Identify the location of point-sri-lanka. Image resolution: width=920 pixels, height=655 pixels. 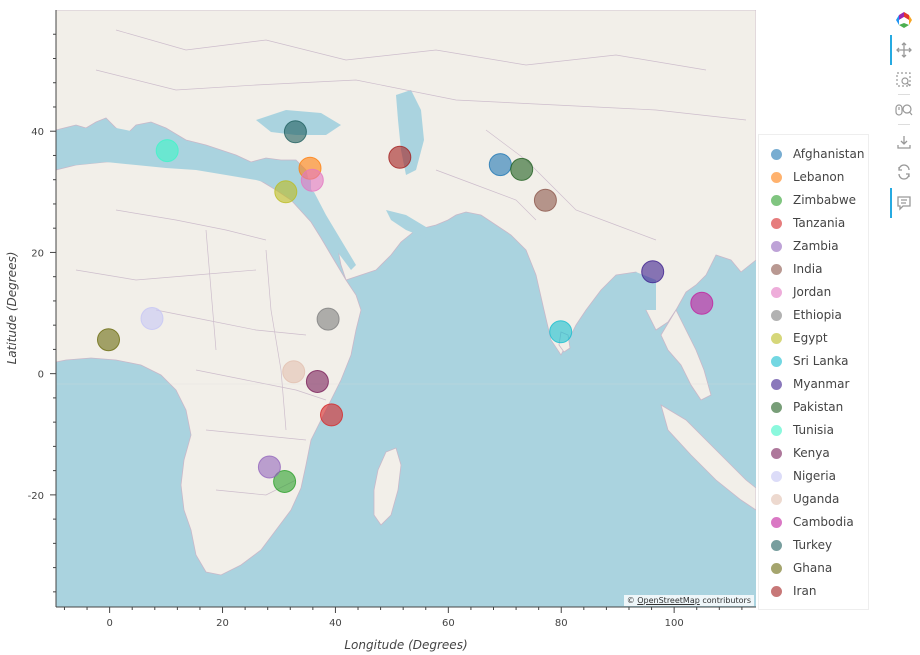
(561, 332).